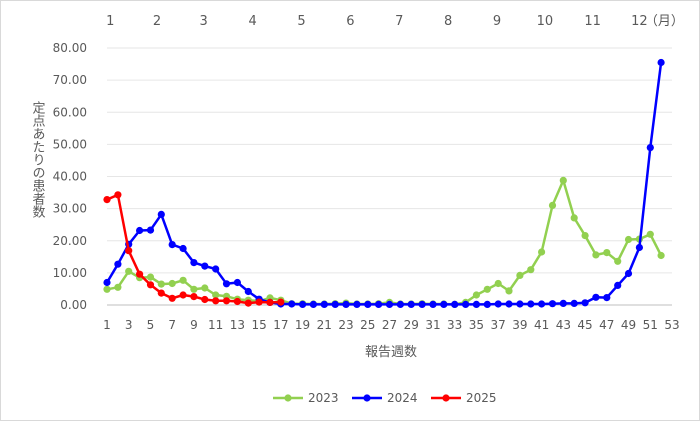 The width and height of the screenshot is (700, 422). Describe the element at coordinates (345, 325) in the screenshot. I see `x-tick-label: 23` at that location.